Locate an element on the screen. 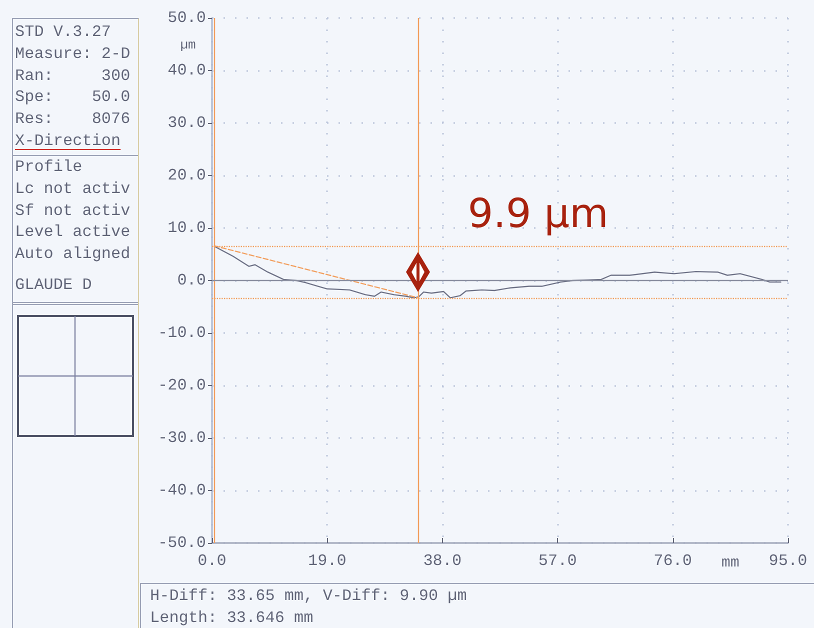 The image size is (814, 628). x-axis-title: mm is located at coordinates (730, 563).